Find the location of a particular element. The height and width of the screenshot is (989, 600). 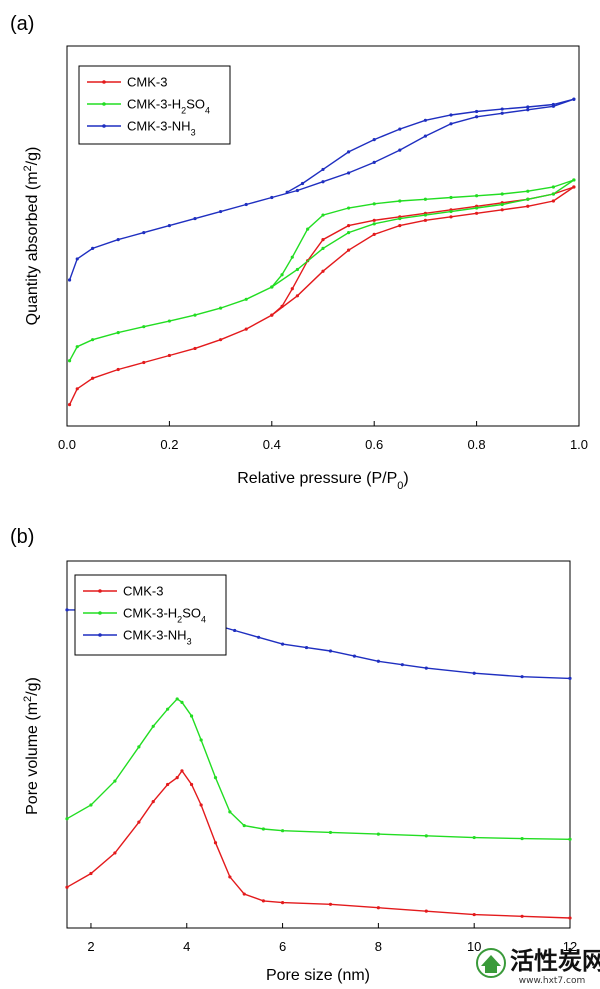

x-tick-label: 0.6 is located at coordinates (374, 444).